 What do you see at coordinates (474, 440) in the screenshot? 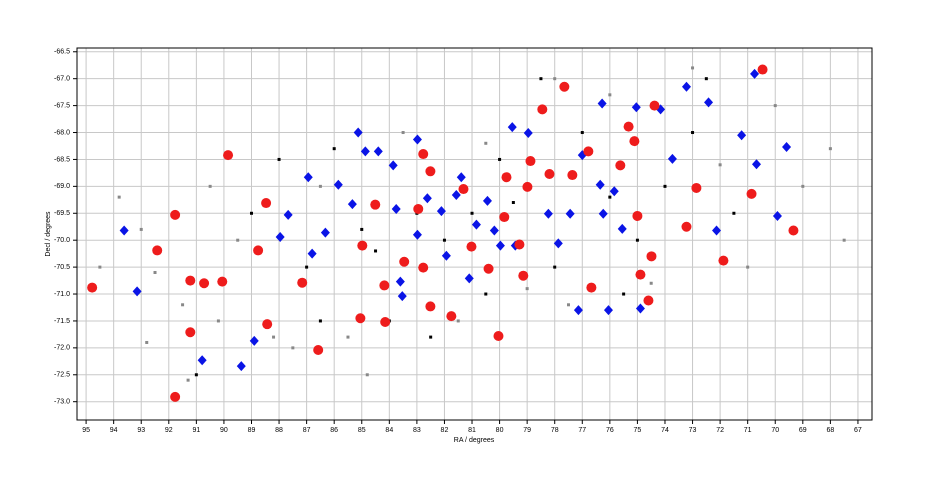
I see `x-axis-title: RA / degrees` at bounding box center [474, 440].